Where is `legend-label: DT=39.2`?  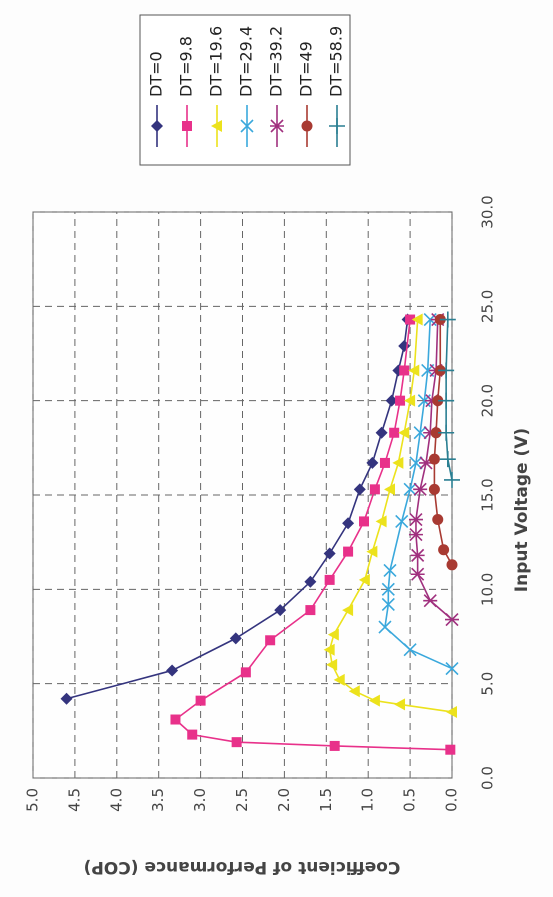
legend-label: DT=39.2 is located at coordinates (276, 61).